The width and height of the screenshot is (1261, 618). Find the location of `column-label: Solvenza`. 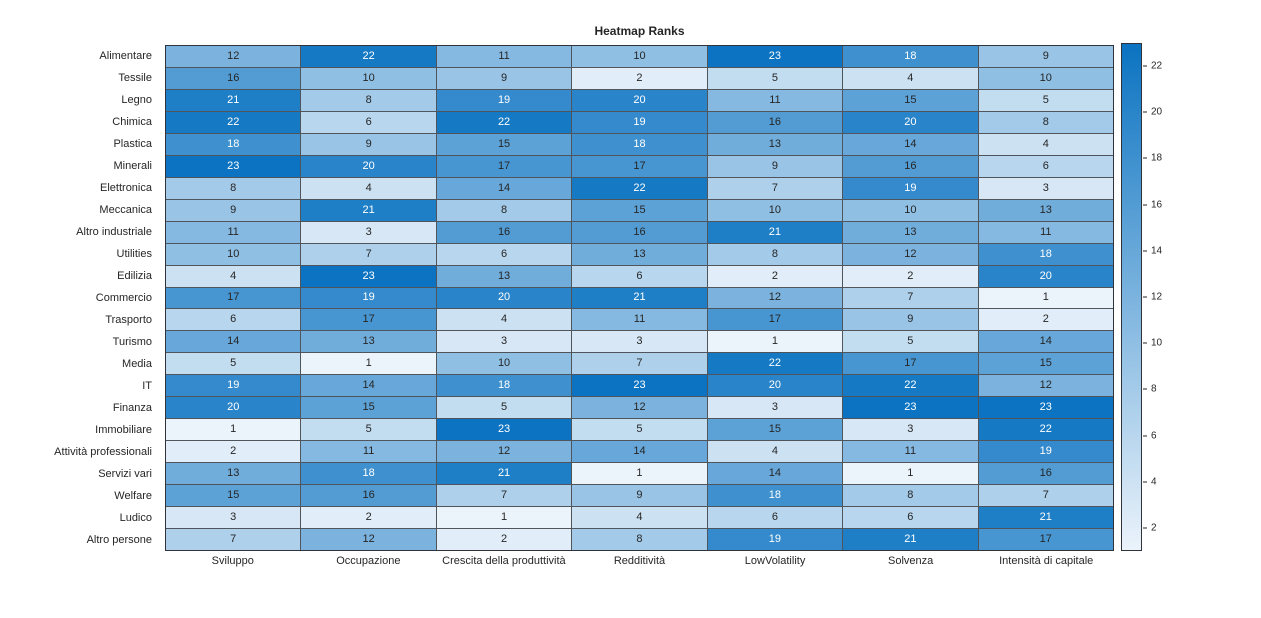

column-label: Solvenza is located at coordinates (911, 561).